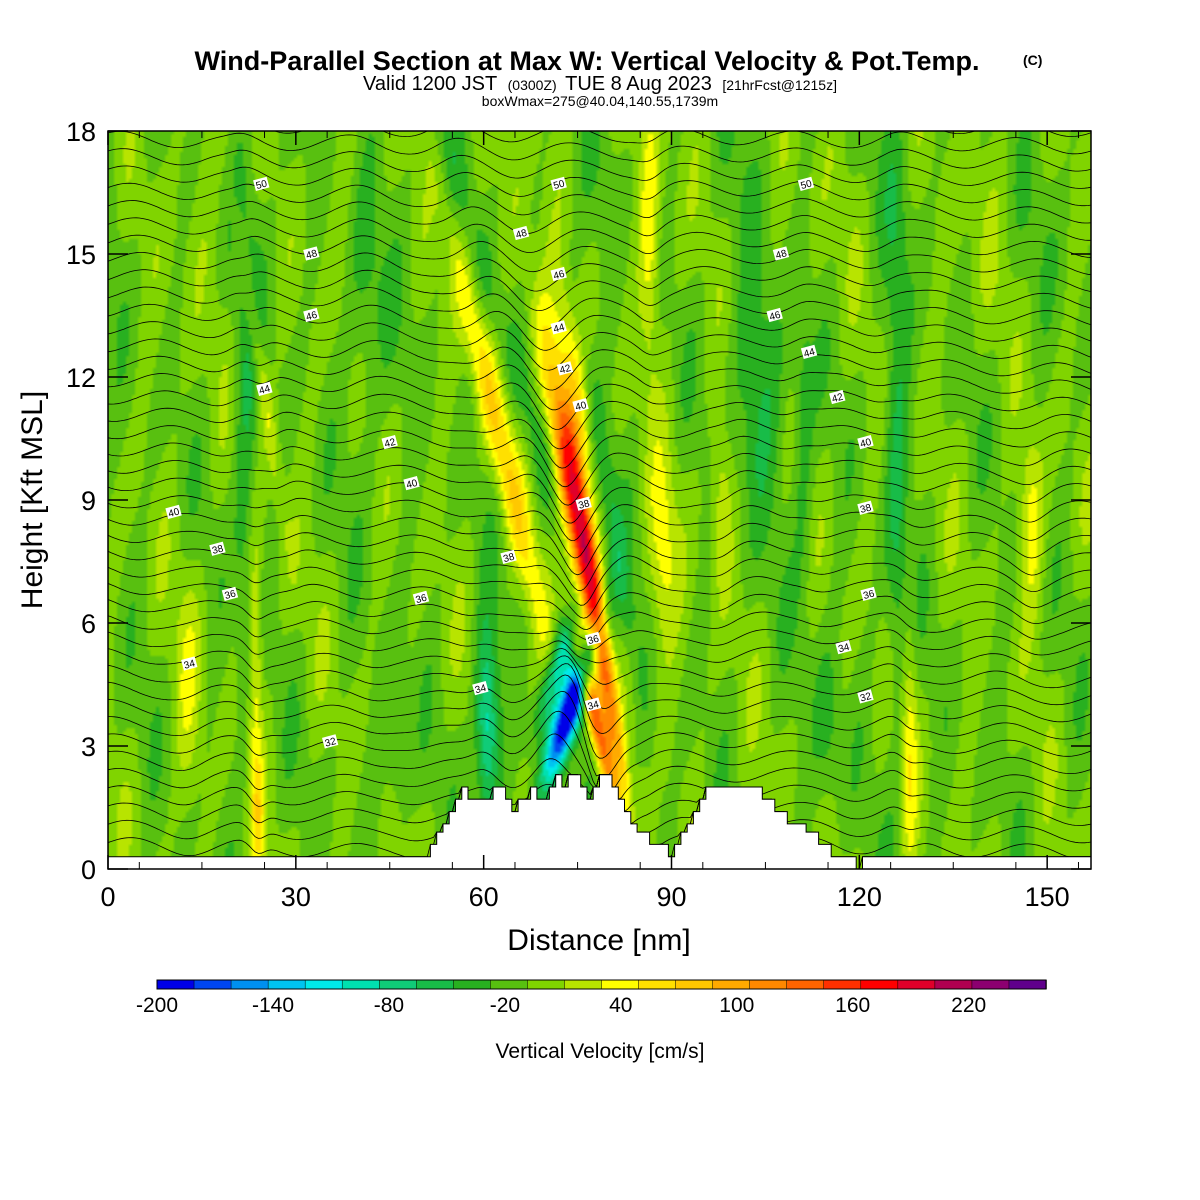 The width and height of the screenshot is (1200, 1200). What do you see at coordinates (107, 897) in the screenshot?
I see `x-tick-label: 0` at bounding box center [107, 897].